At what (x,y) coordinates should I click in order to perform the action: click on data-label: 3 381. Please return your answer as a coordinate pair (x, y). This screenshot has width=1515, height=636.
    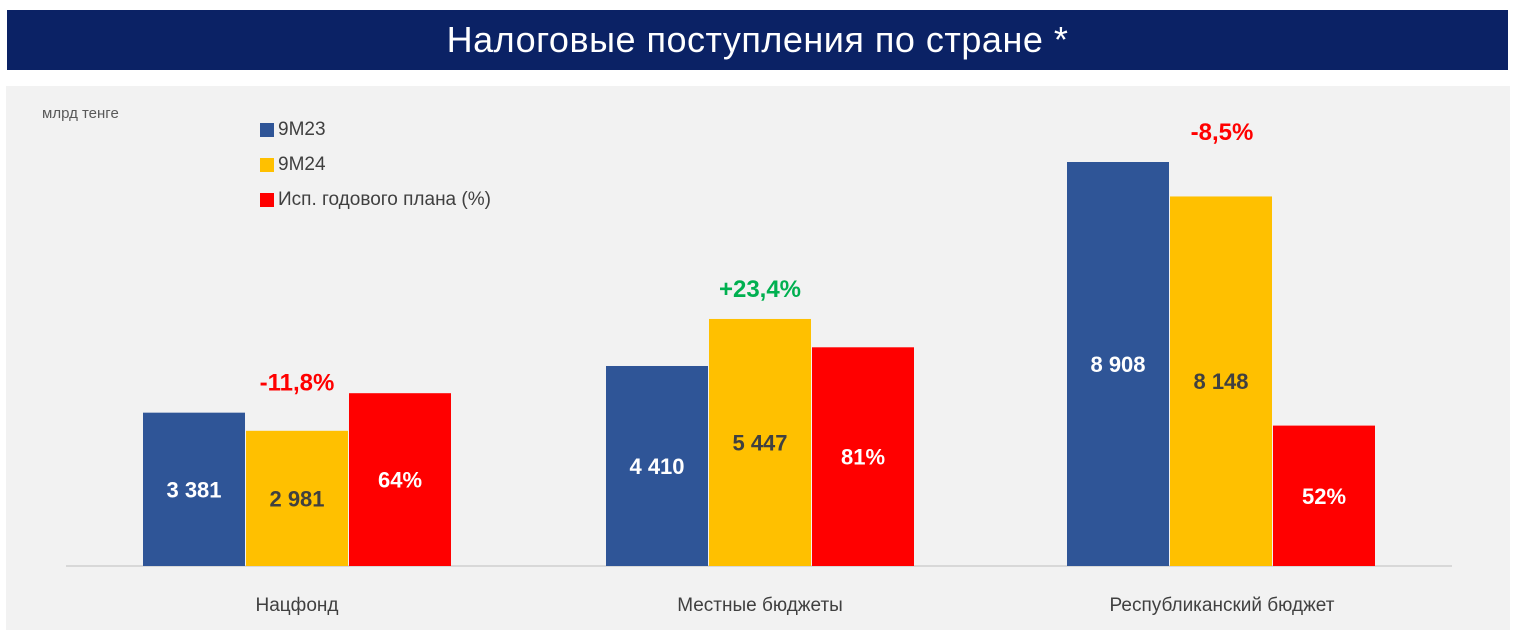
    Looking at the image, I should click on (193, 489).